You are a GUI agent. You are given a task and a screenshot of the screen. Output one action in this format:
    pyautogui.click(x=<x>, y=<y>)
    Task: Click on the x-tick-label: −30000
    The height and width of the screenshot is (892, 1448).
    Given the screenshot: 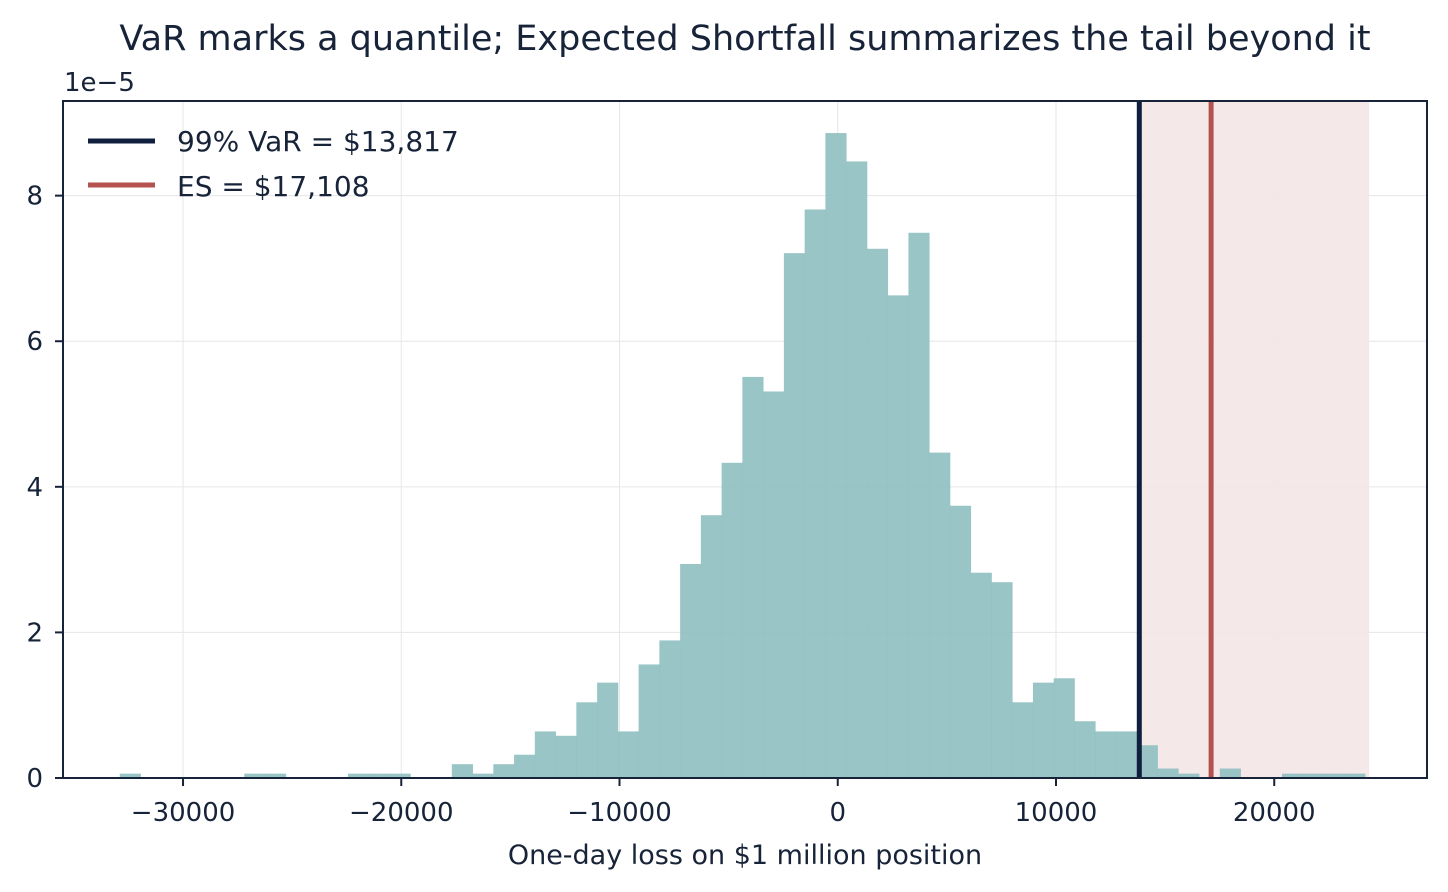 What is the action you would take?
    pyautogui.click(x=183, y=813)
    